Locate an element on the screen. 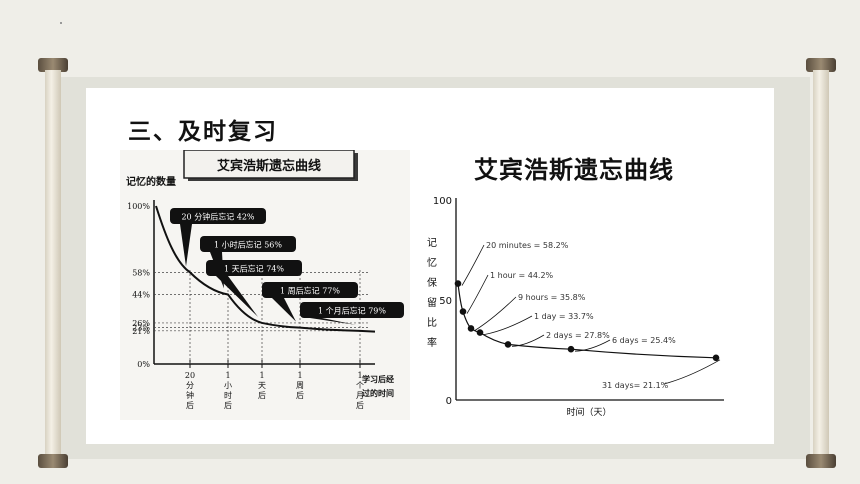 The height and width of the screenshot is (484, 860). right-annotation: 6 days = 25.4% is located at coordinates (625, 344).